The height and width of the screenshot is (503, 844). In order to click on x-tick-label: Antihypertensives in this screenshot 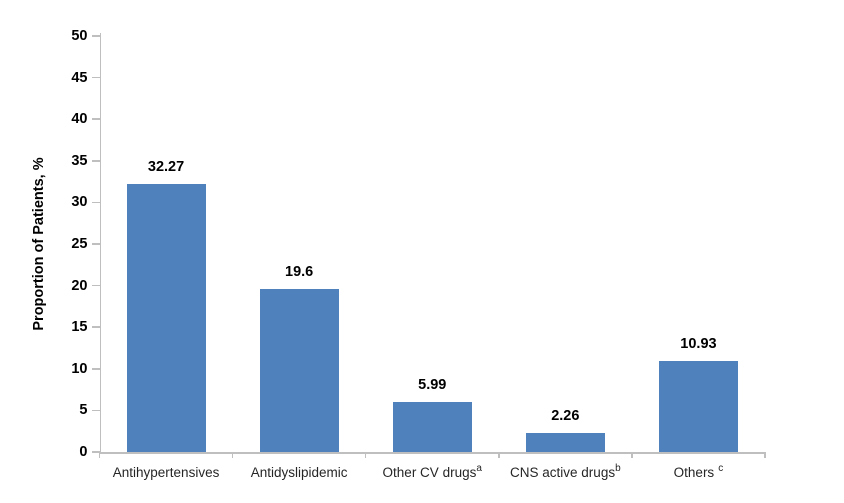, I will do `click(166, 473)`.